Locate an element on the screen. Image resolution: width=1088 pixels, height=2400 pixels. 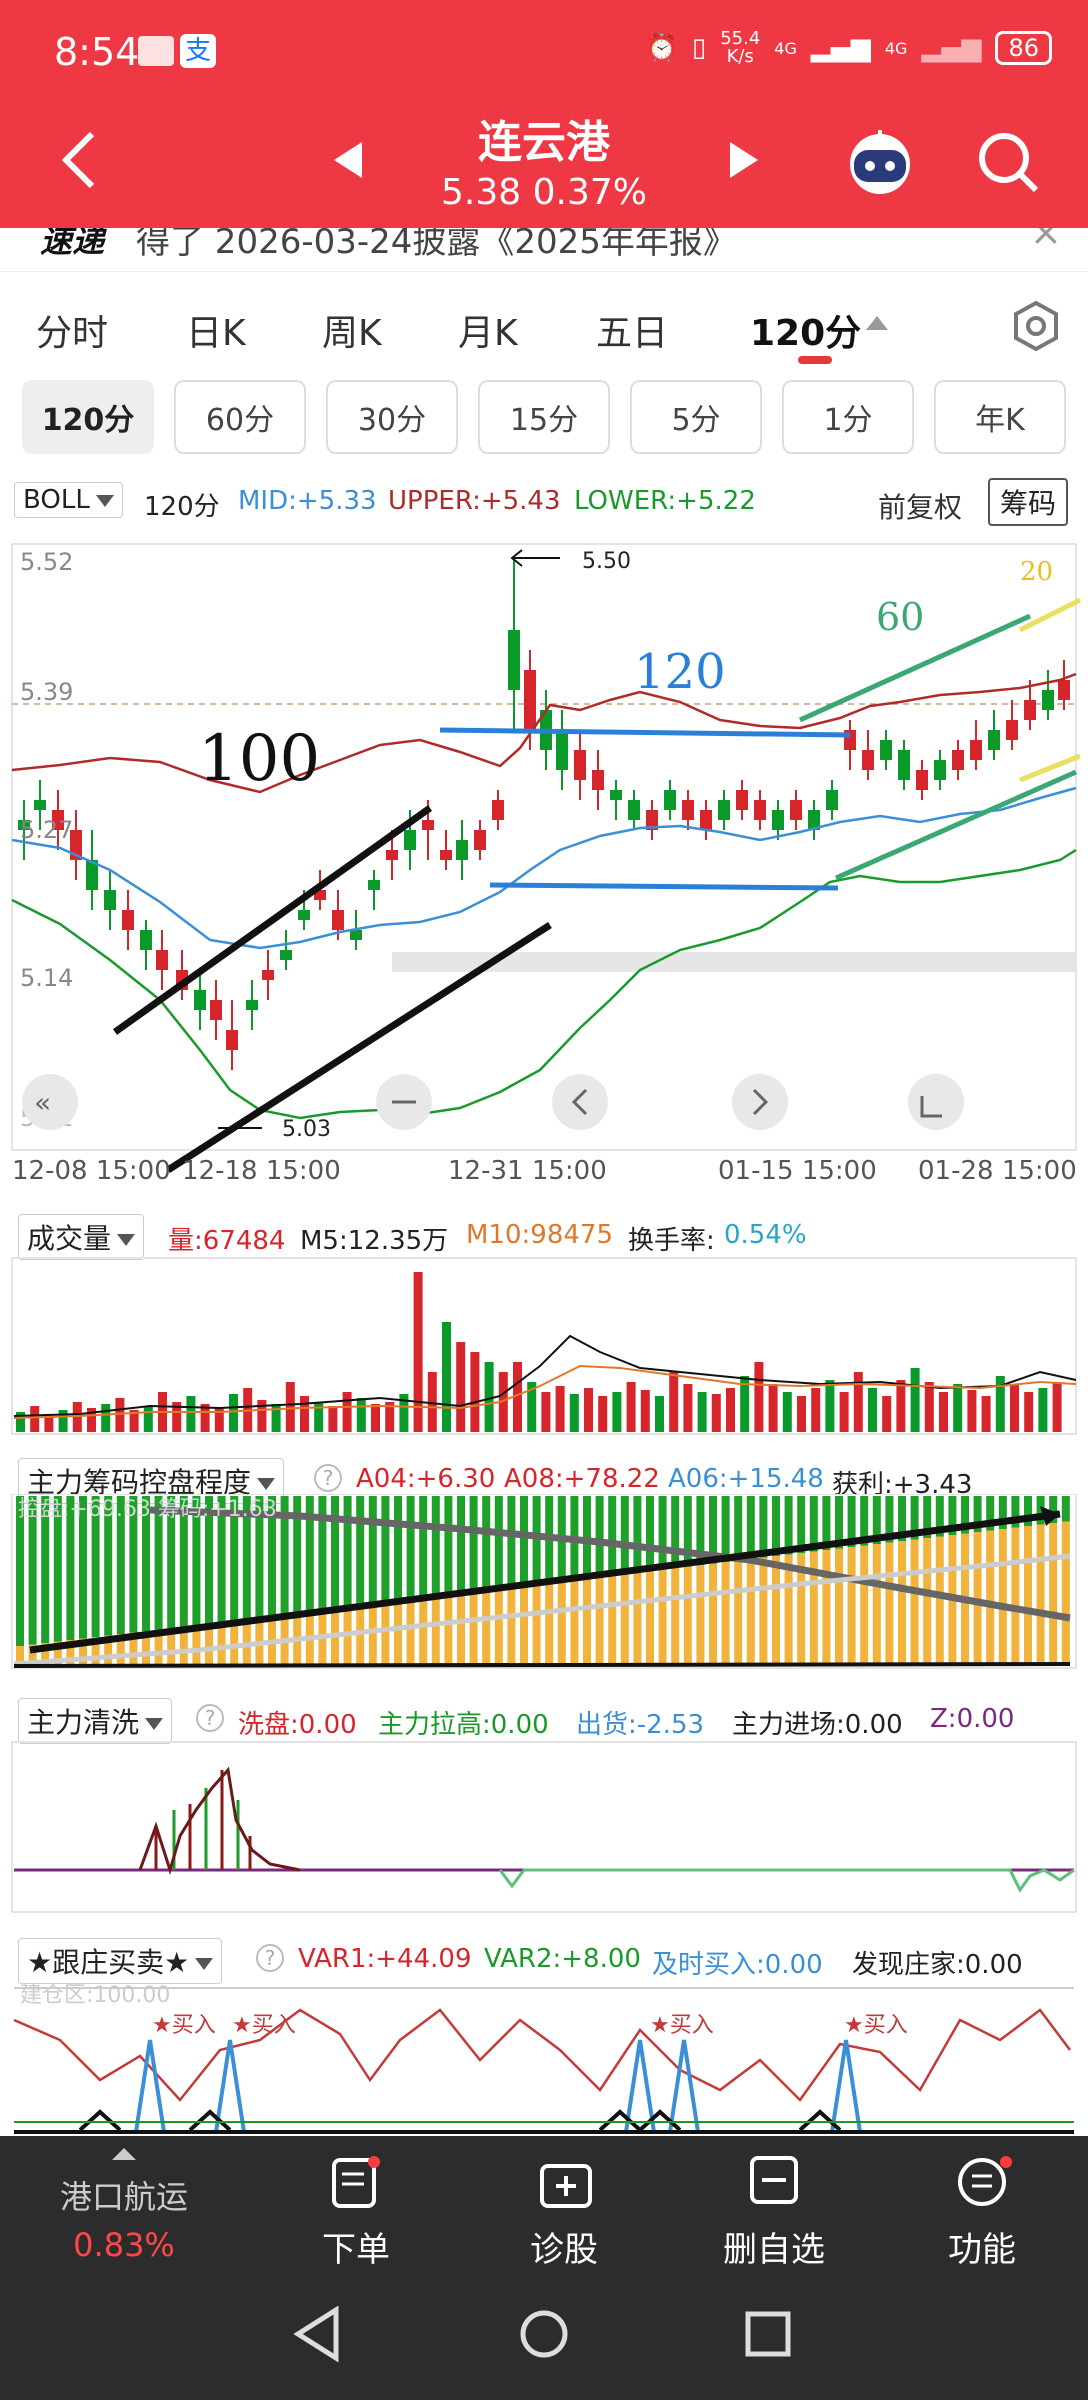
news-banner: 速递 得了 2026-03-24披露《2025年年报》 × is located at coordinates (544, 250).